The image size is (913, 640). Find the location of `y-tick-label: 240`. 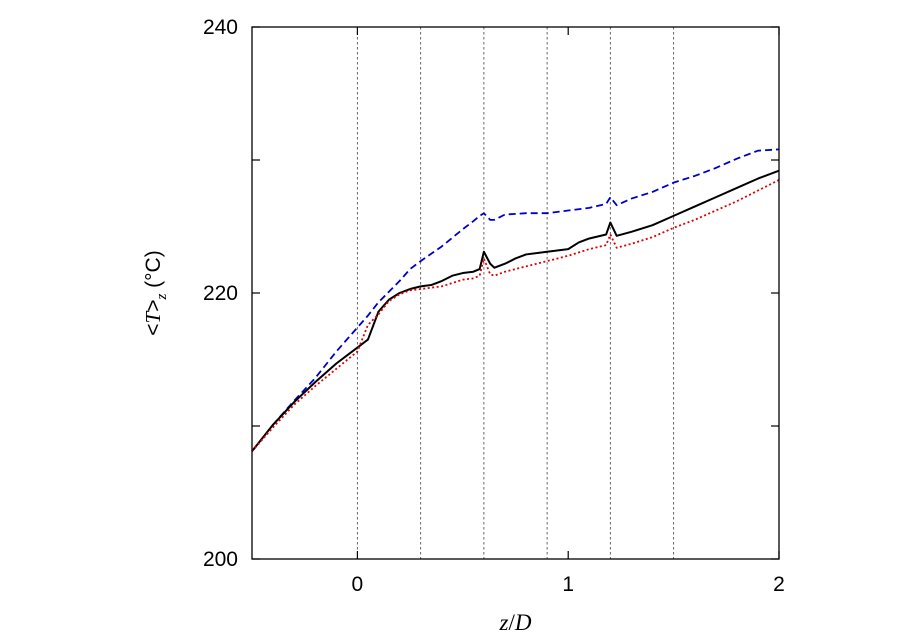

y-tick-label: 240 is located at coordinates (220, 27).